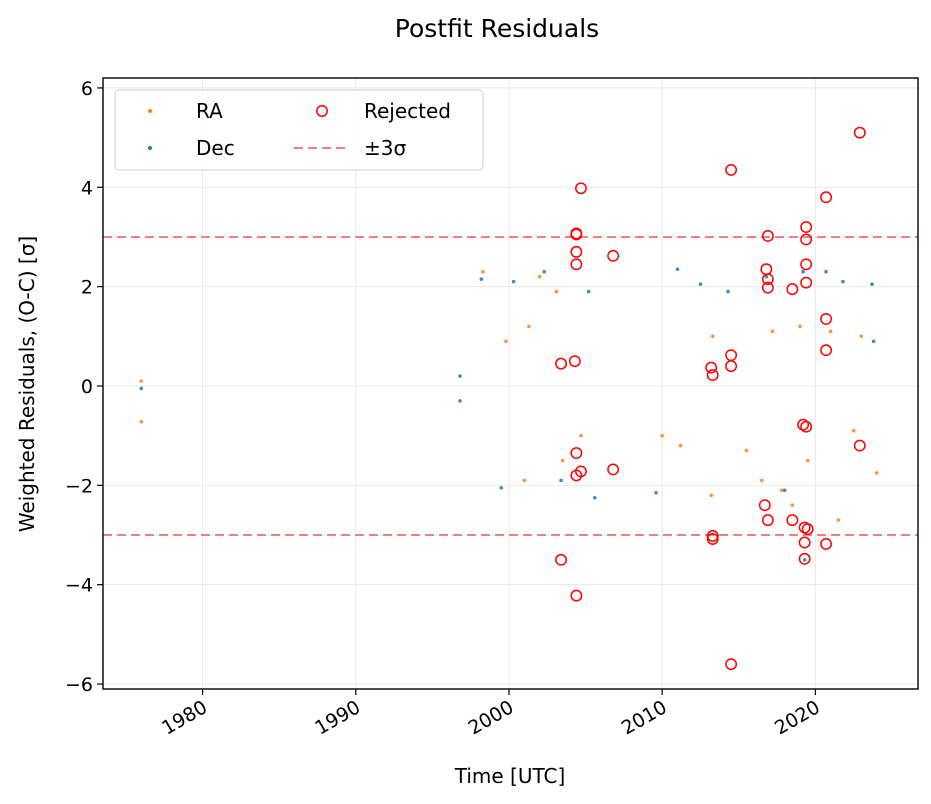  I want to click on y-tick-label: −6, so click(79, 685).